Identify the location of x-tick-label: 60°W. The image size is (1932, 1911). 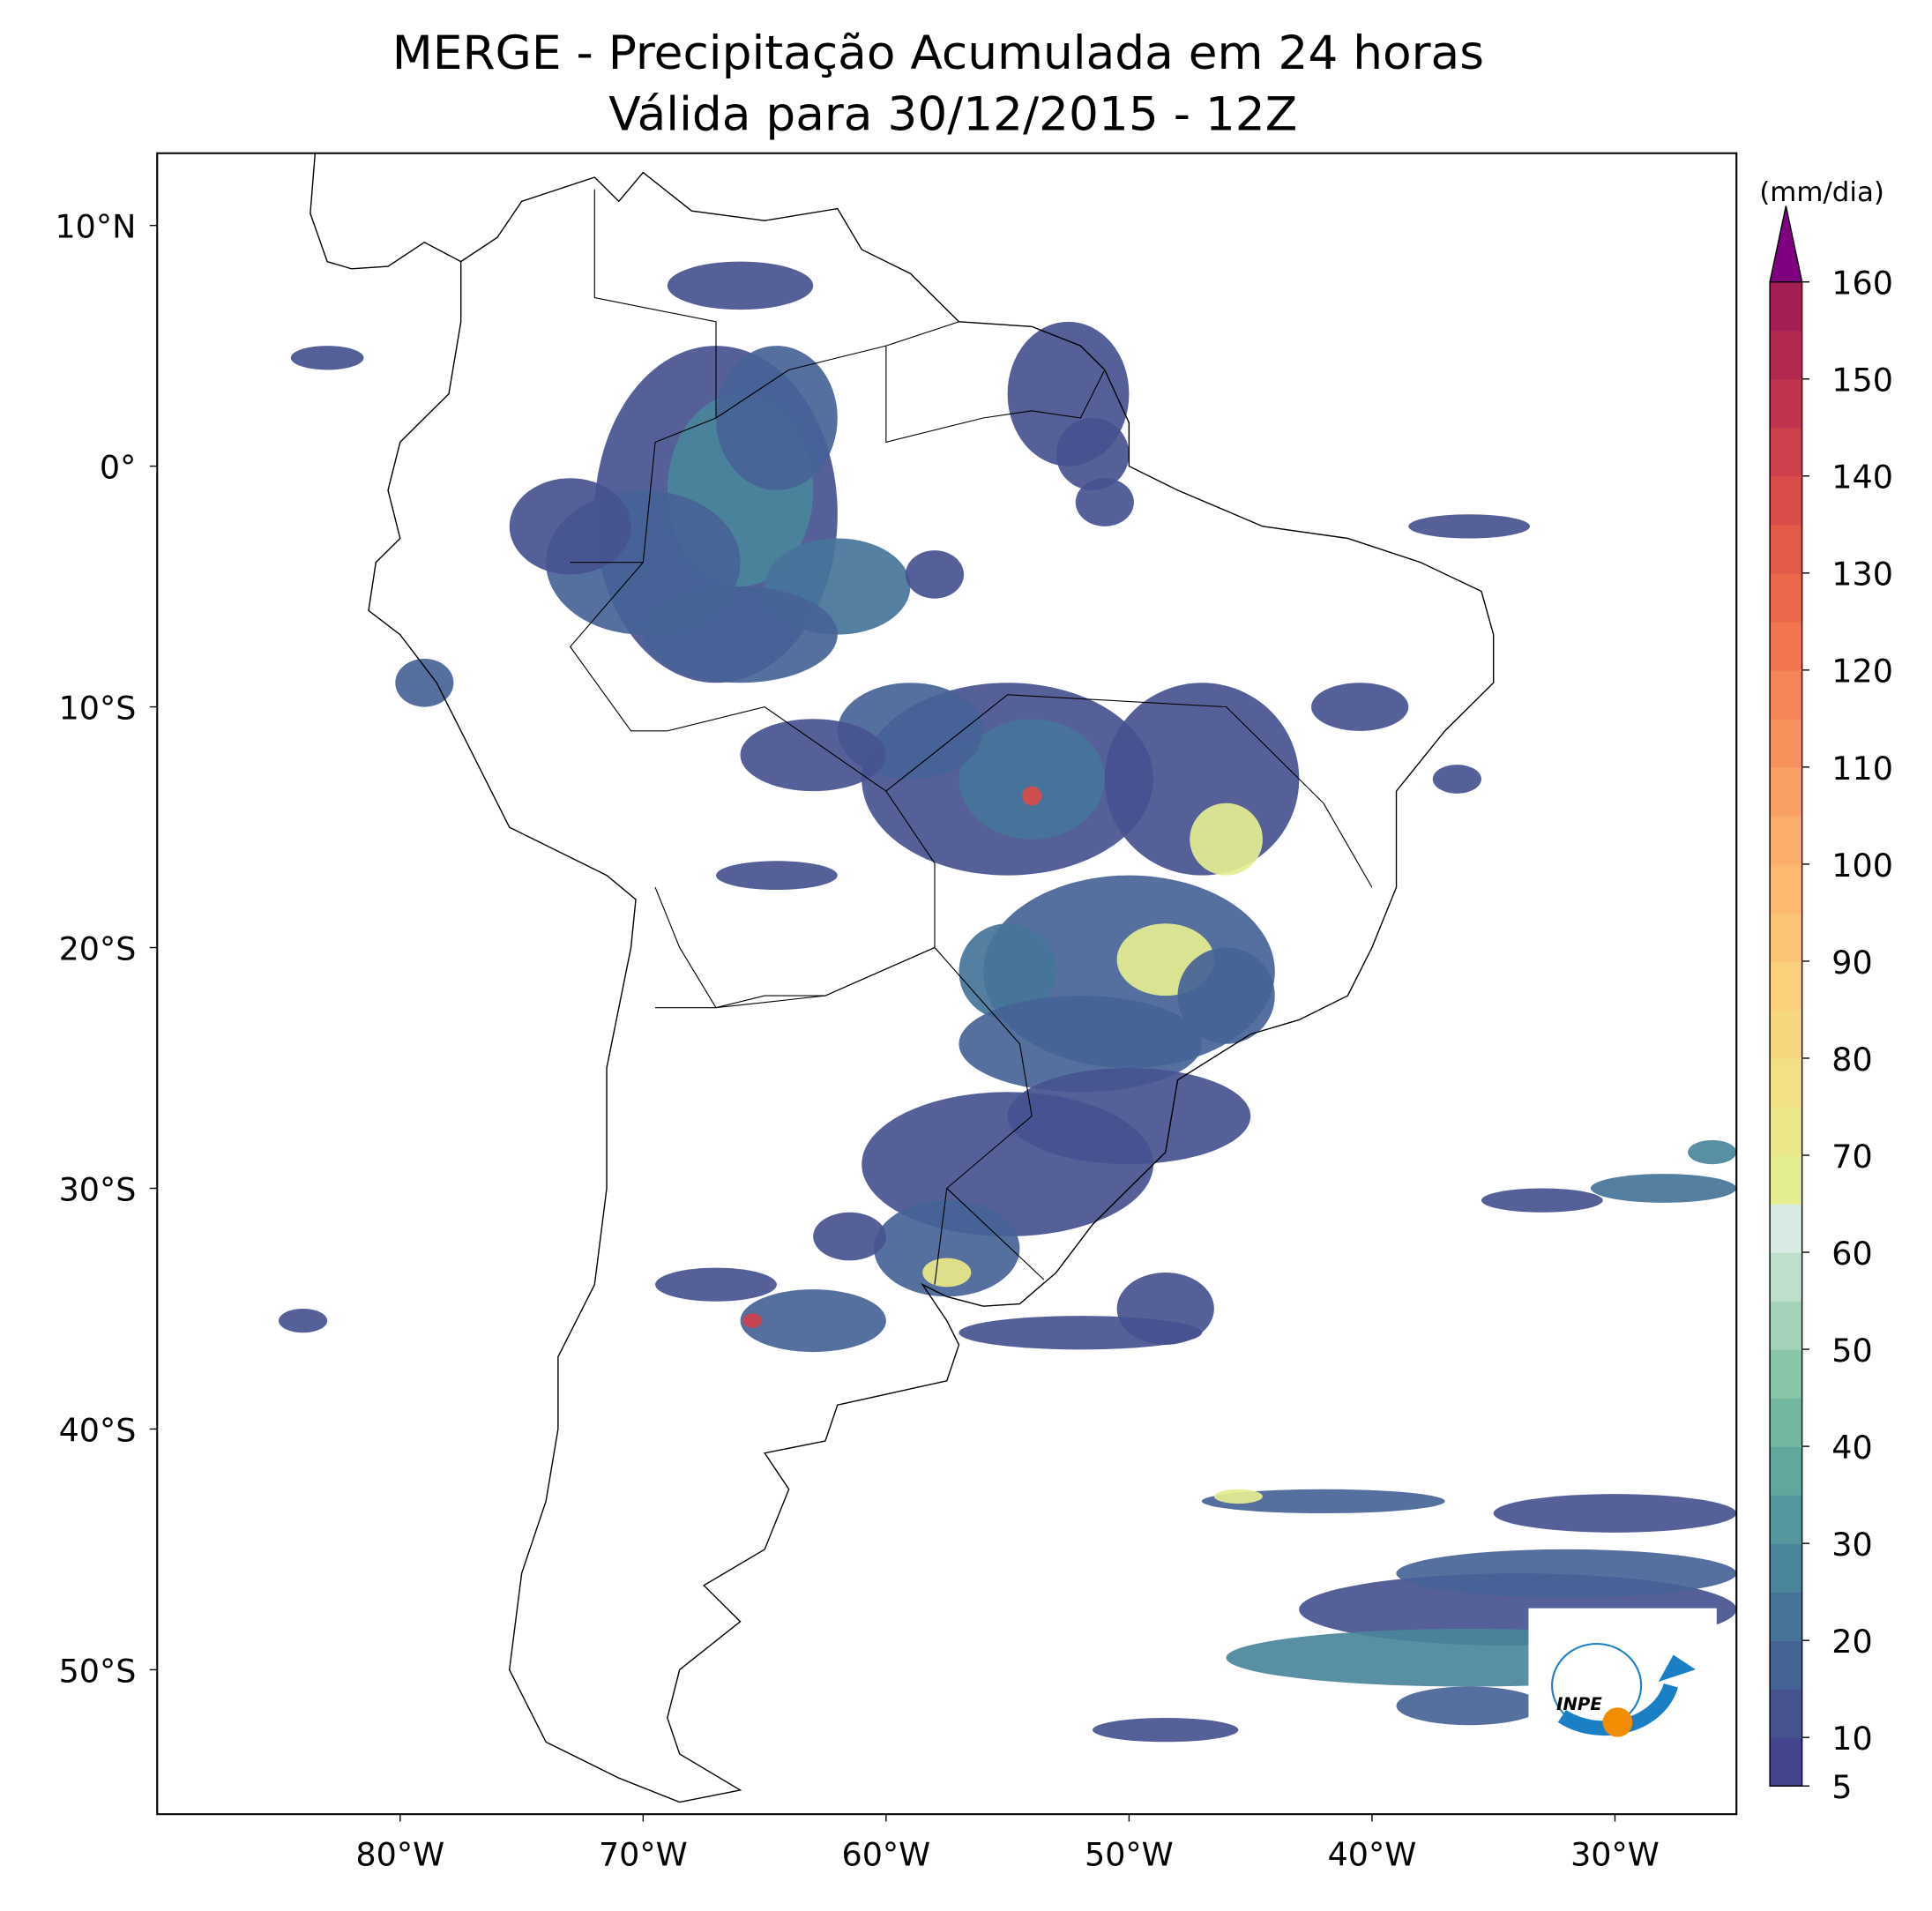
(886, 1855).